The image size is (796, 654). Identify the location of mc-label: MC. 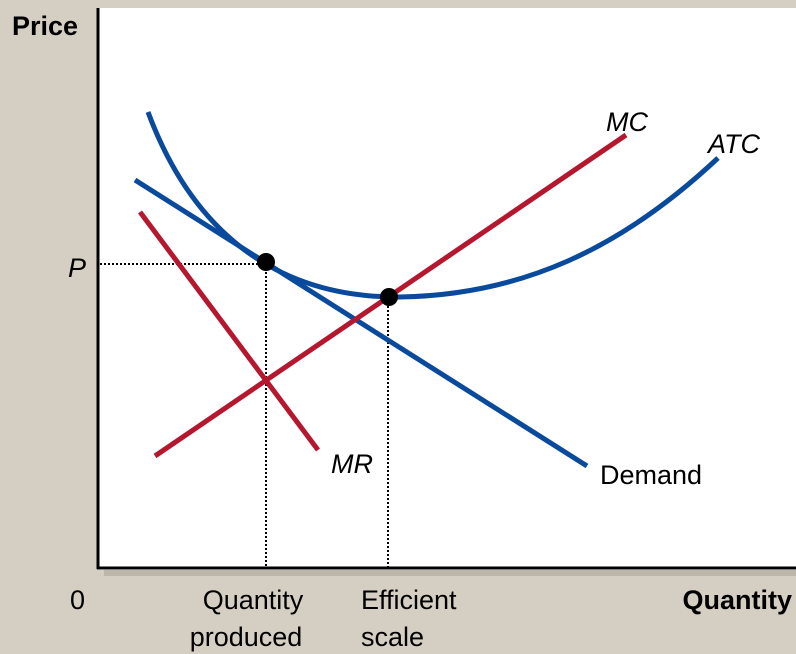
(627, 122).